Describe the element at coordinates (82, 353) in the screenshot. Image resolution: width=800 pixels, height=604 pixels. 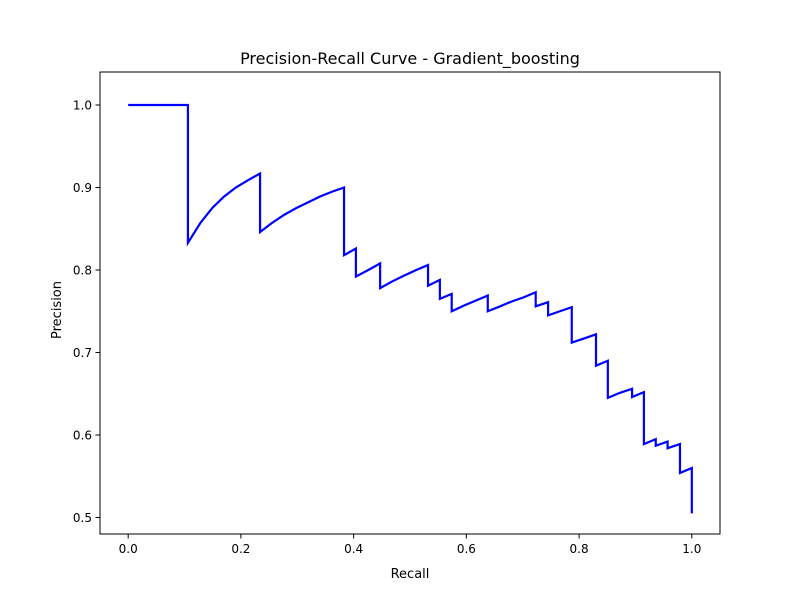
I see `y-tick-label: 0.7` at that location.